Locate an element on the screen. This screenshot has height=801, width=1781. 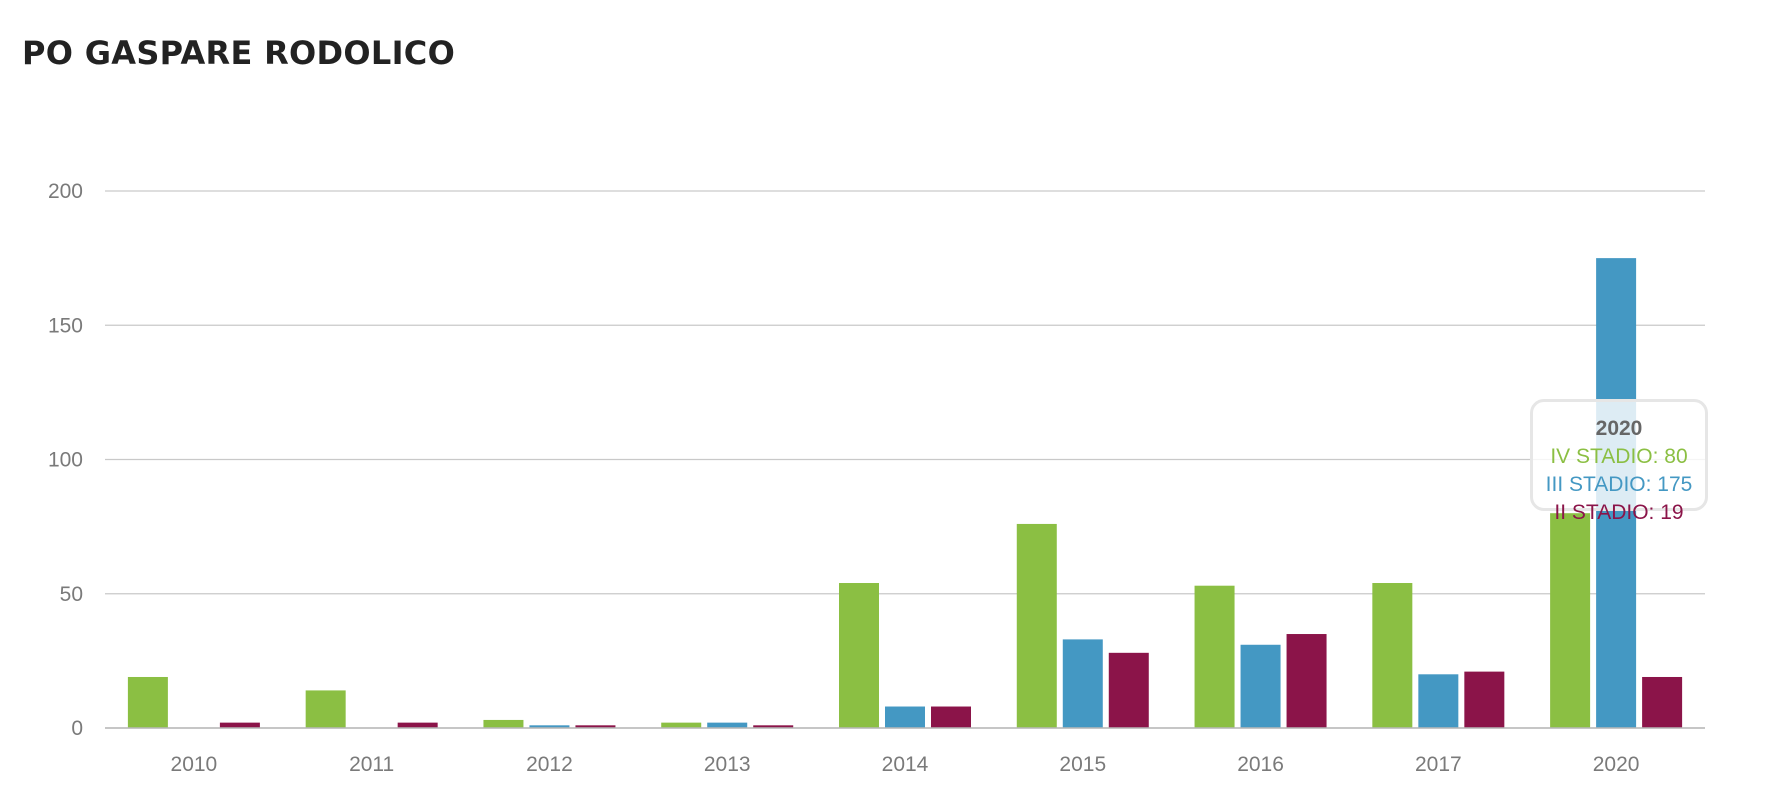
bar-2011-iv-stadio is located at coordinates (325, 709).